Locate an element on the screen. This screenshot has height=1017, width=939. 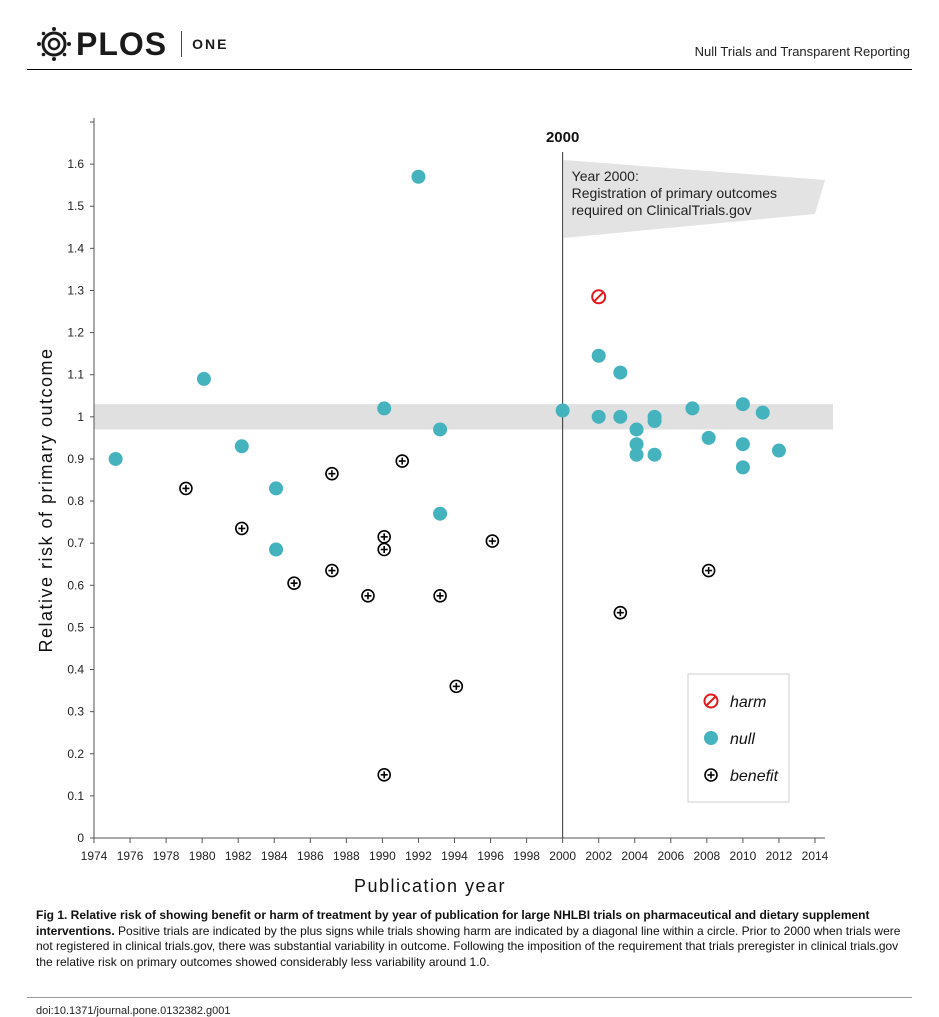
x-tick-label: 1976 is located at coordinates (130, 856).